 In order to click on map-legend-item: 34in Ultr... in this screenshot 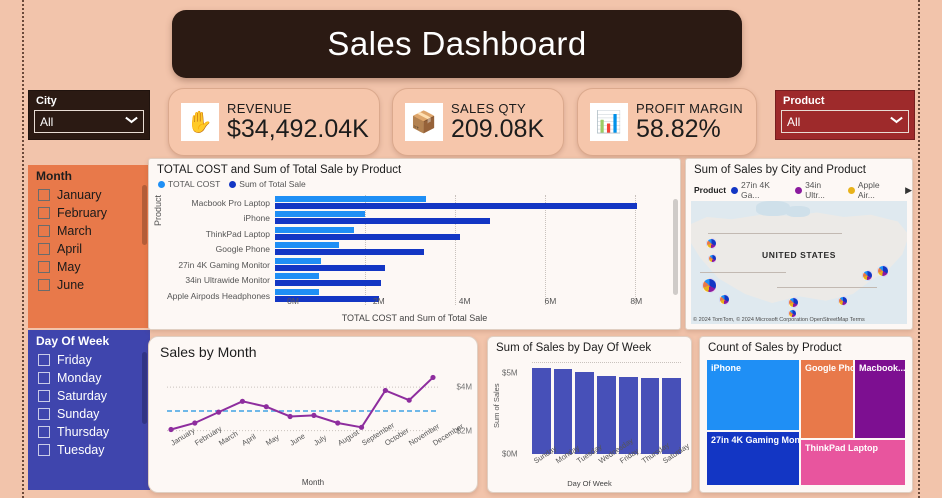, I will do `click(819, 190)`.